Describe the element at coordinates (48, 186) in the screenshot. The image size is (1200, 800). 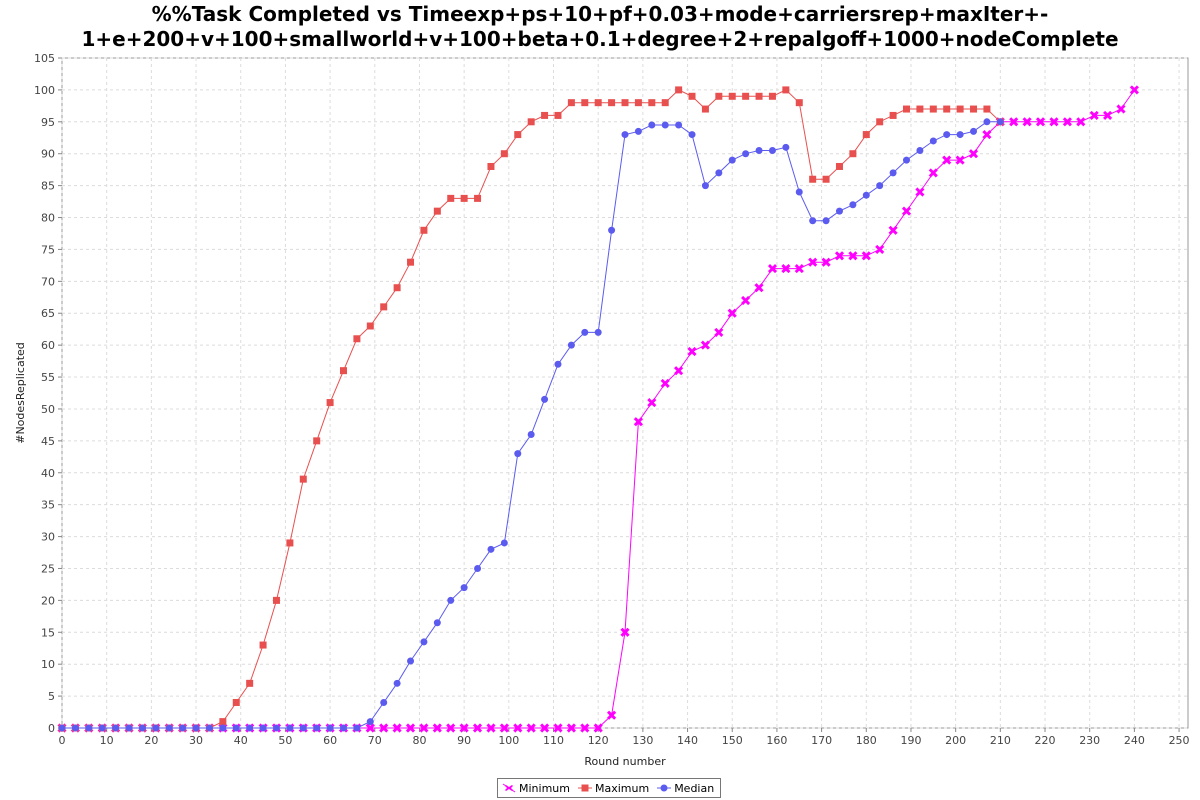
I see `y-tick-label: 85` at that location.